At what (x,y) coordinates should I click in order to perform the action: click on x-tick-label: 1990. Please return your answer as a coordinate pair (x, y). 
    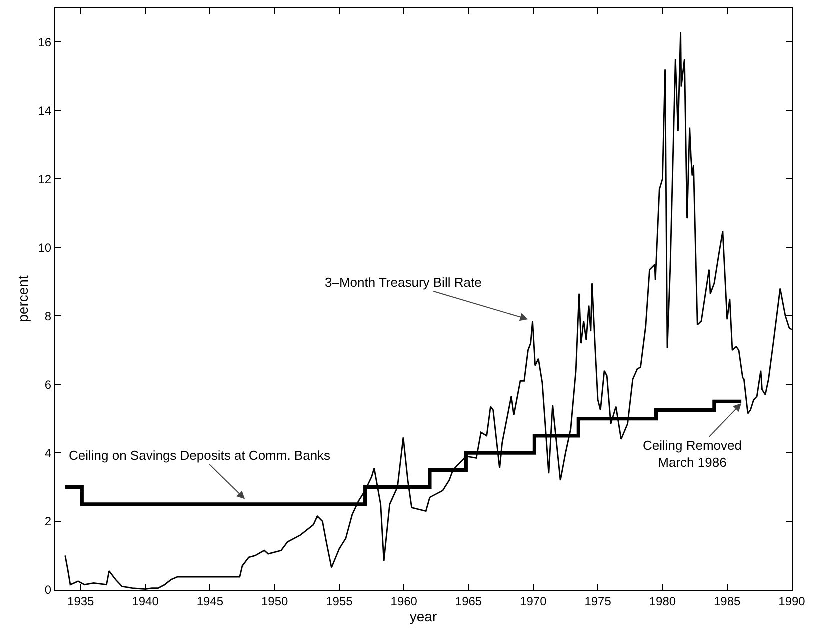
    Looking at the image, I should click on (792, 601).